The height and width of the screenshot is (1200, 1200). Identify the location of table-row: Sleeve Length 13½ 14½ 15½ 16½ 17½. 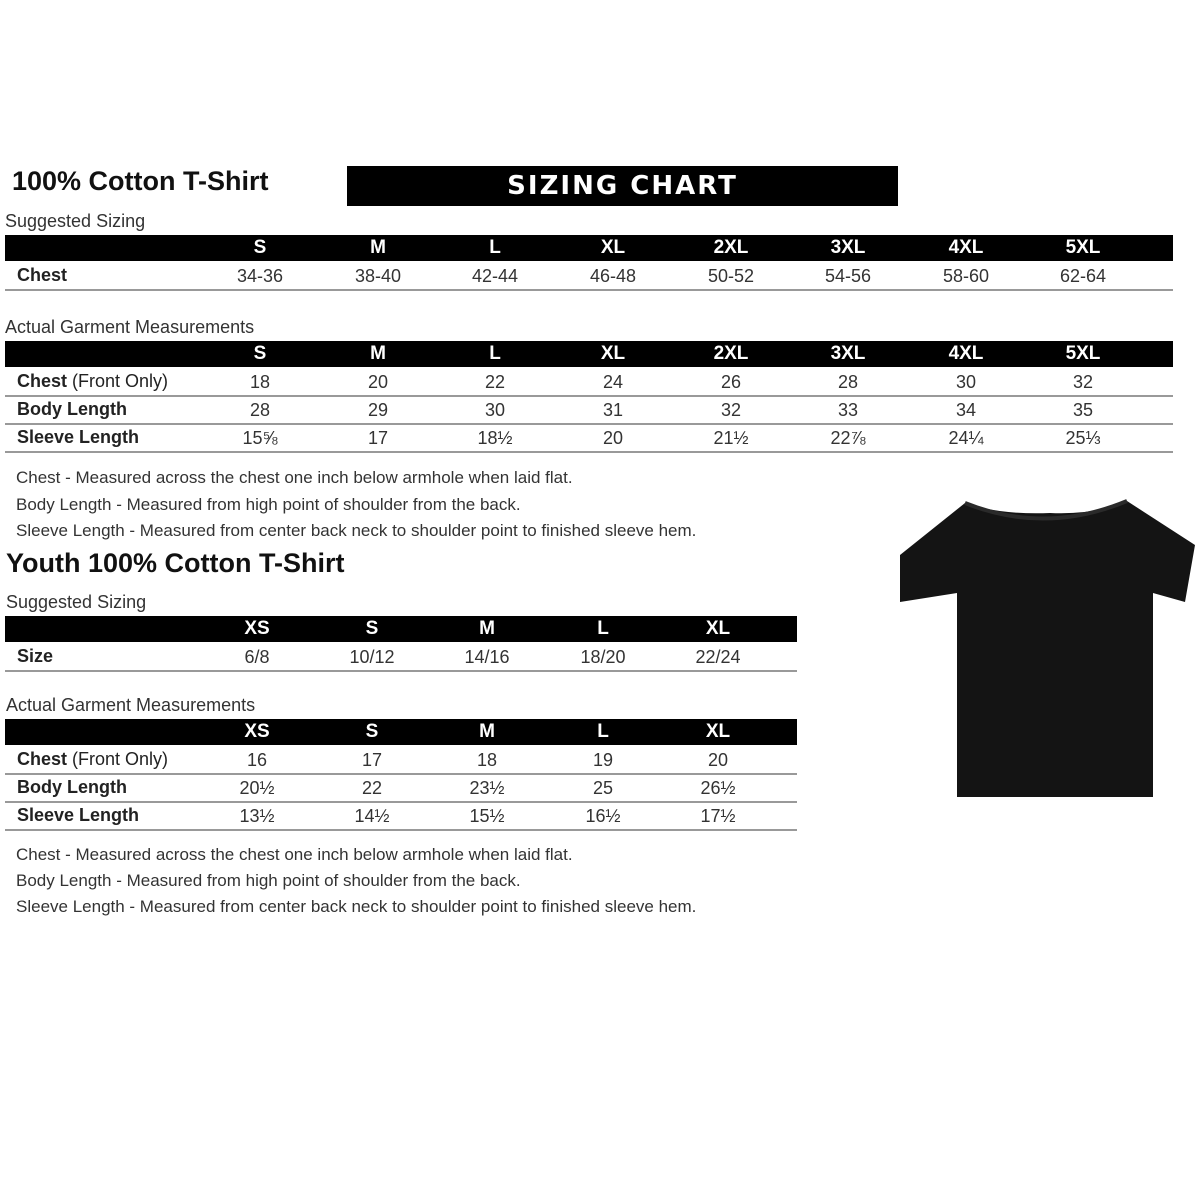
(401, 817).